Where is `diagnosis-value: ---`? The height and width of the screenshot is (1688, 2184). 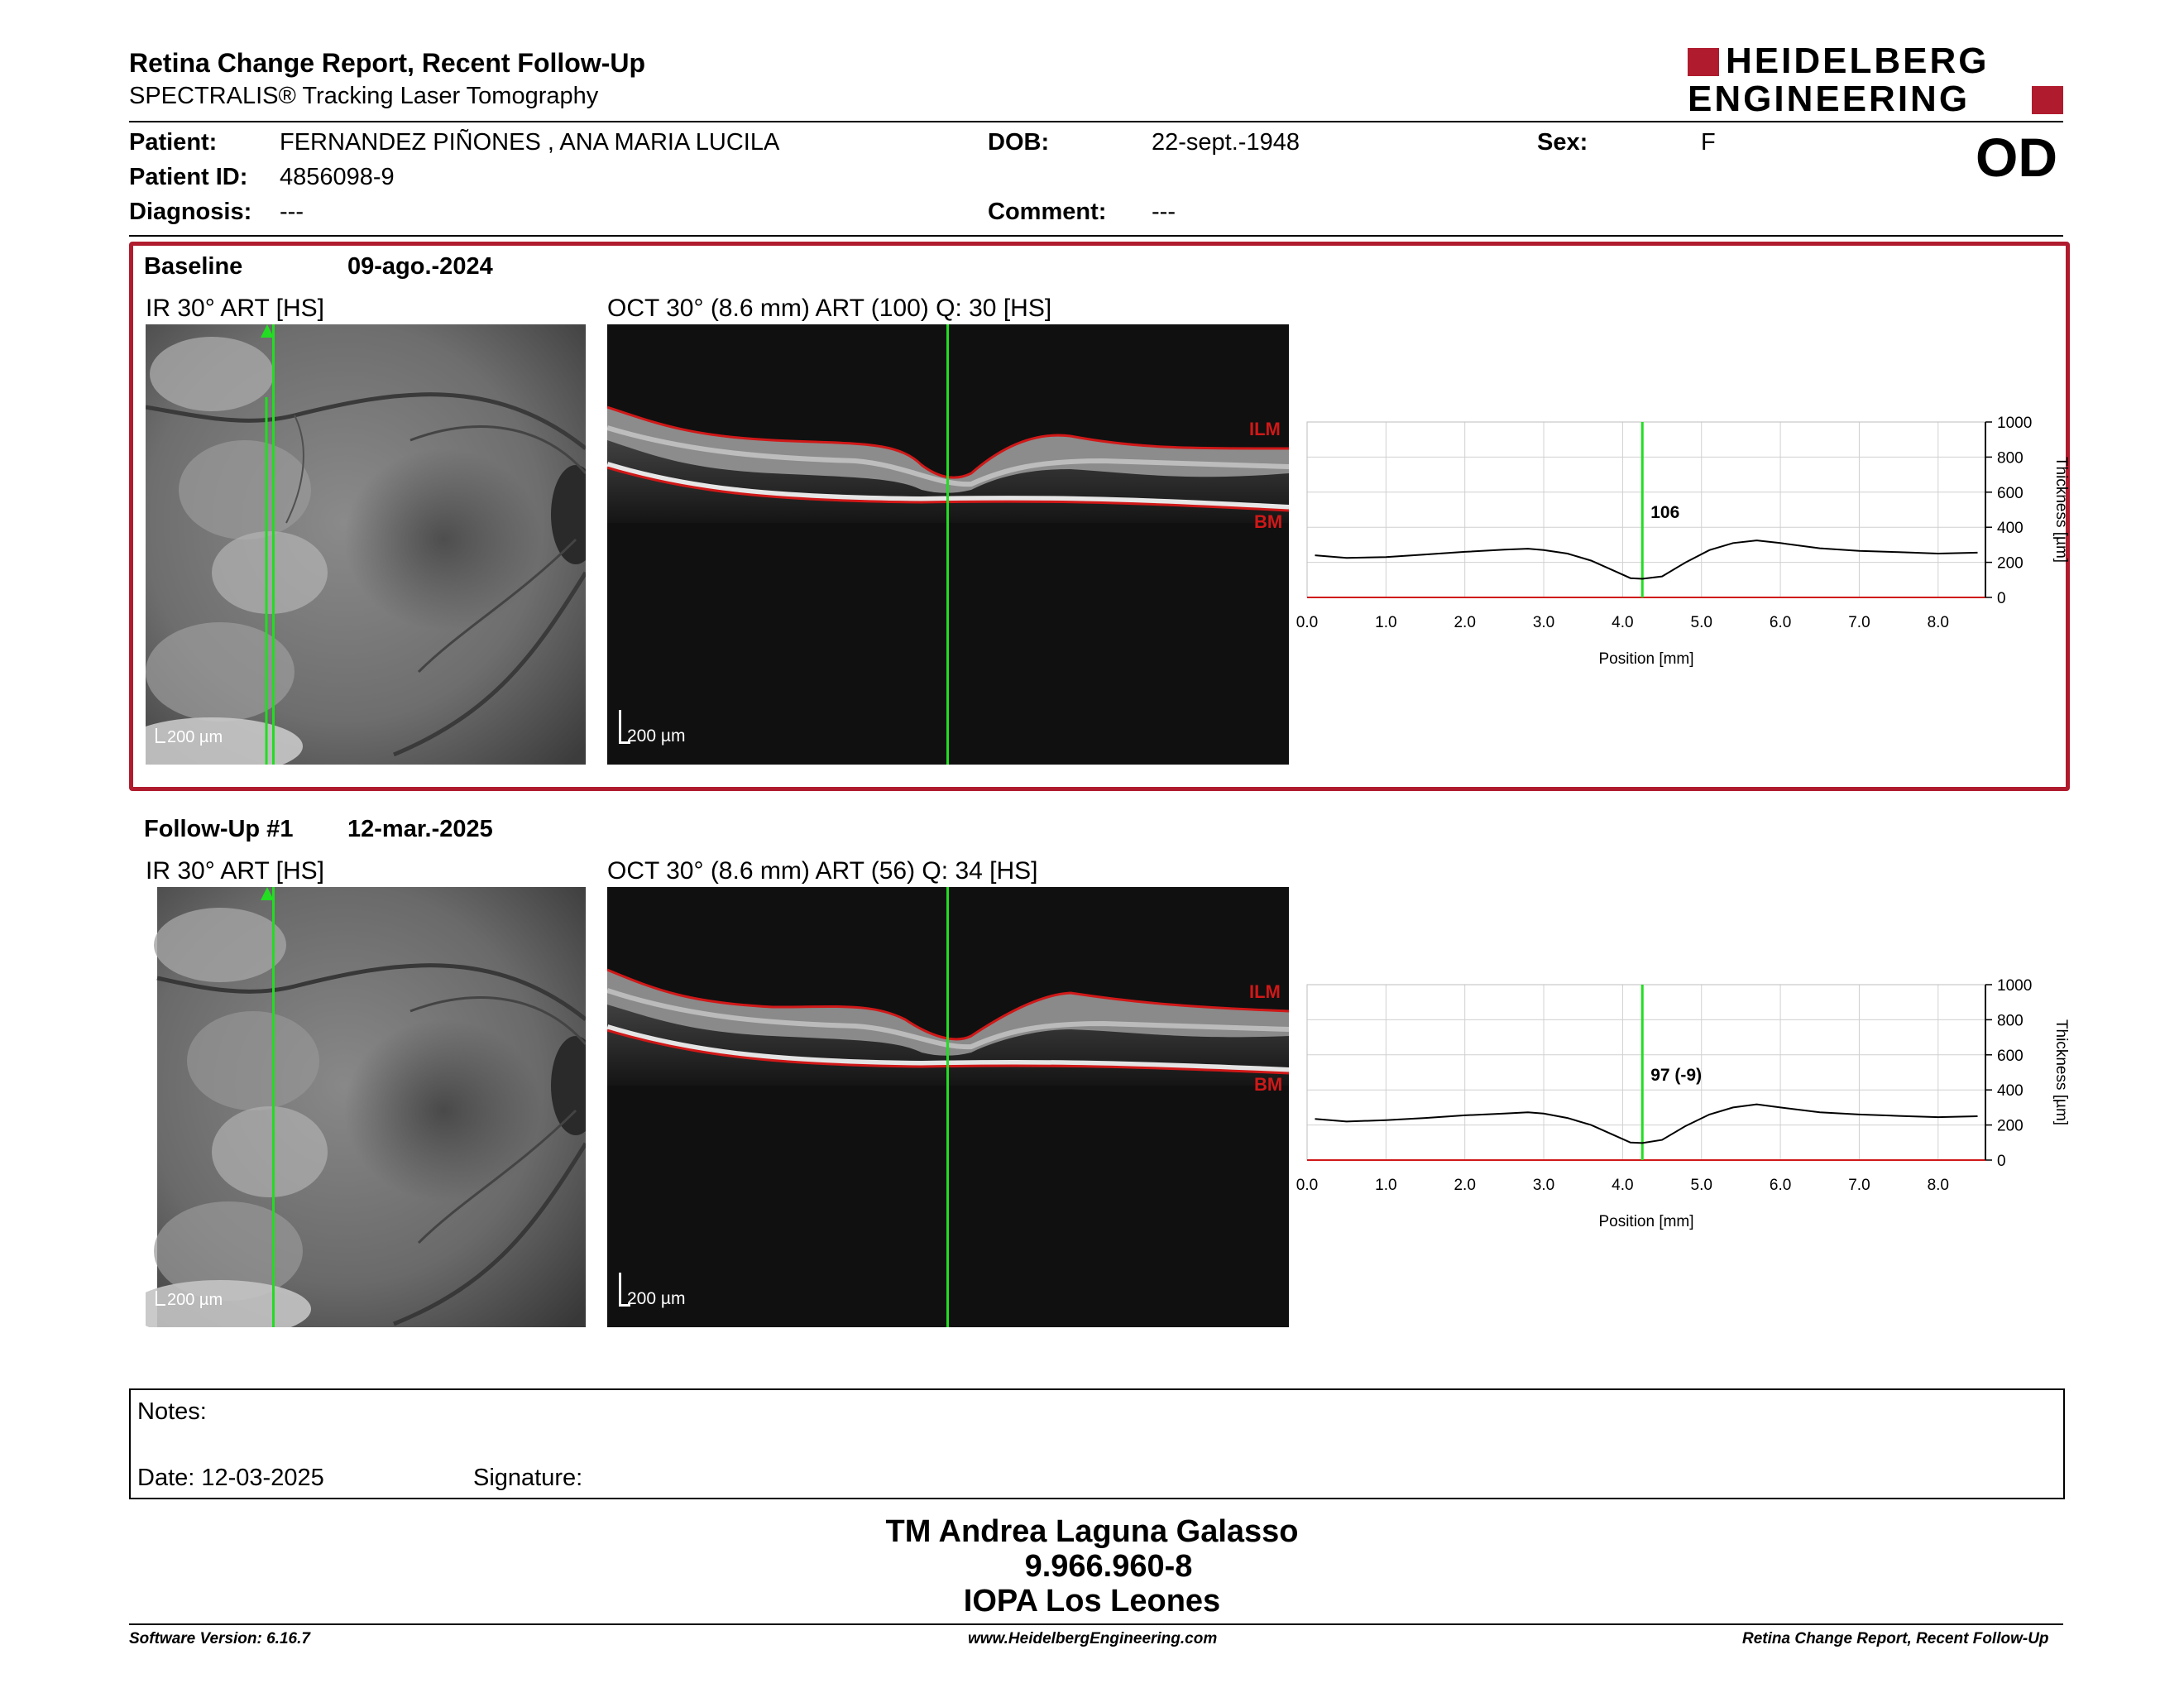 diagnosis-value: --- is located at coordinates (292, 212).